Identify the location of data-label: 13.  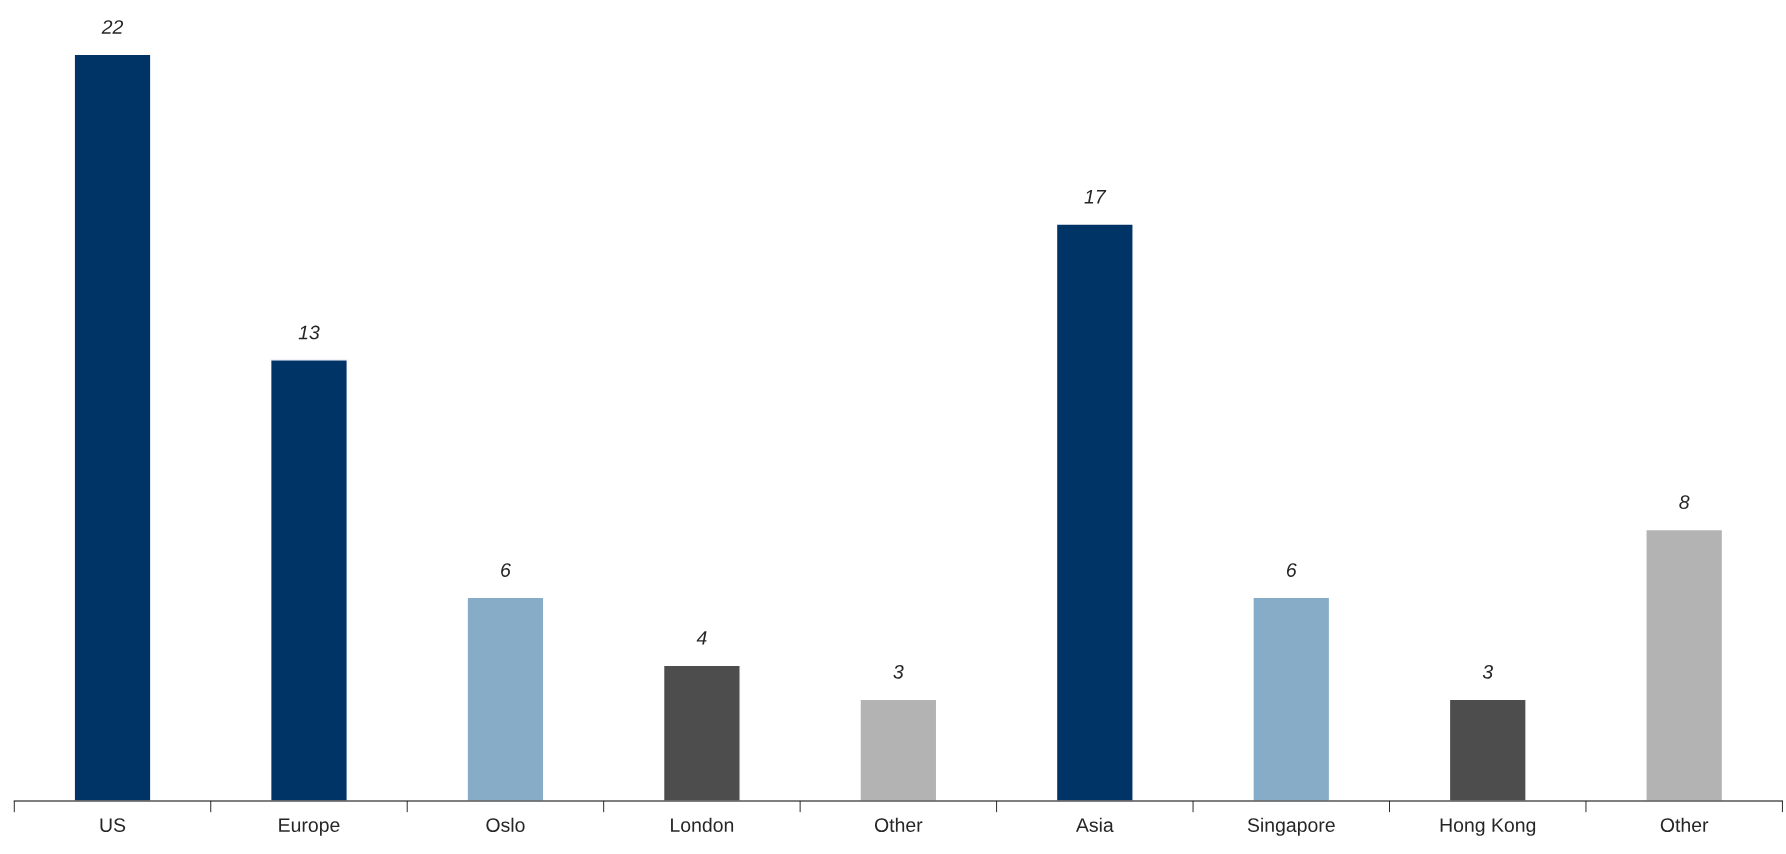
(309, 332).